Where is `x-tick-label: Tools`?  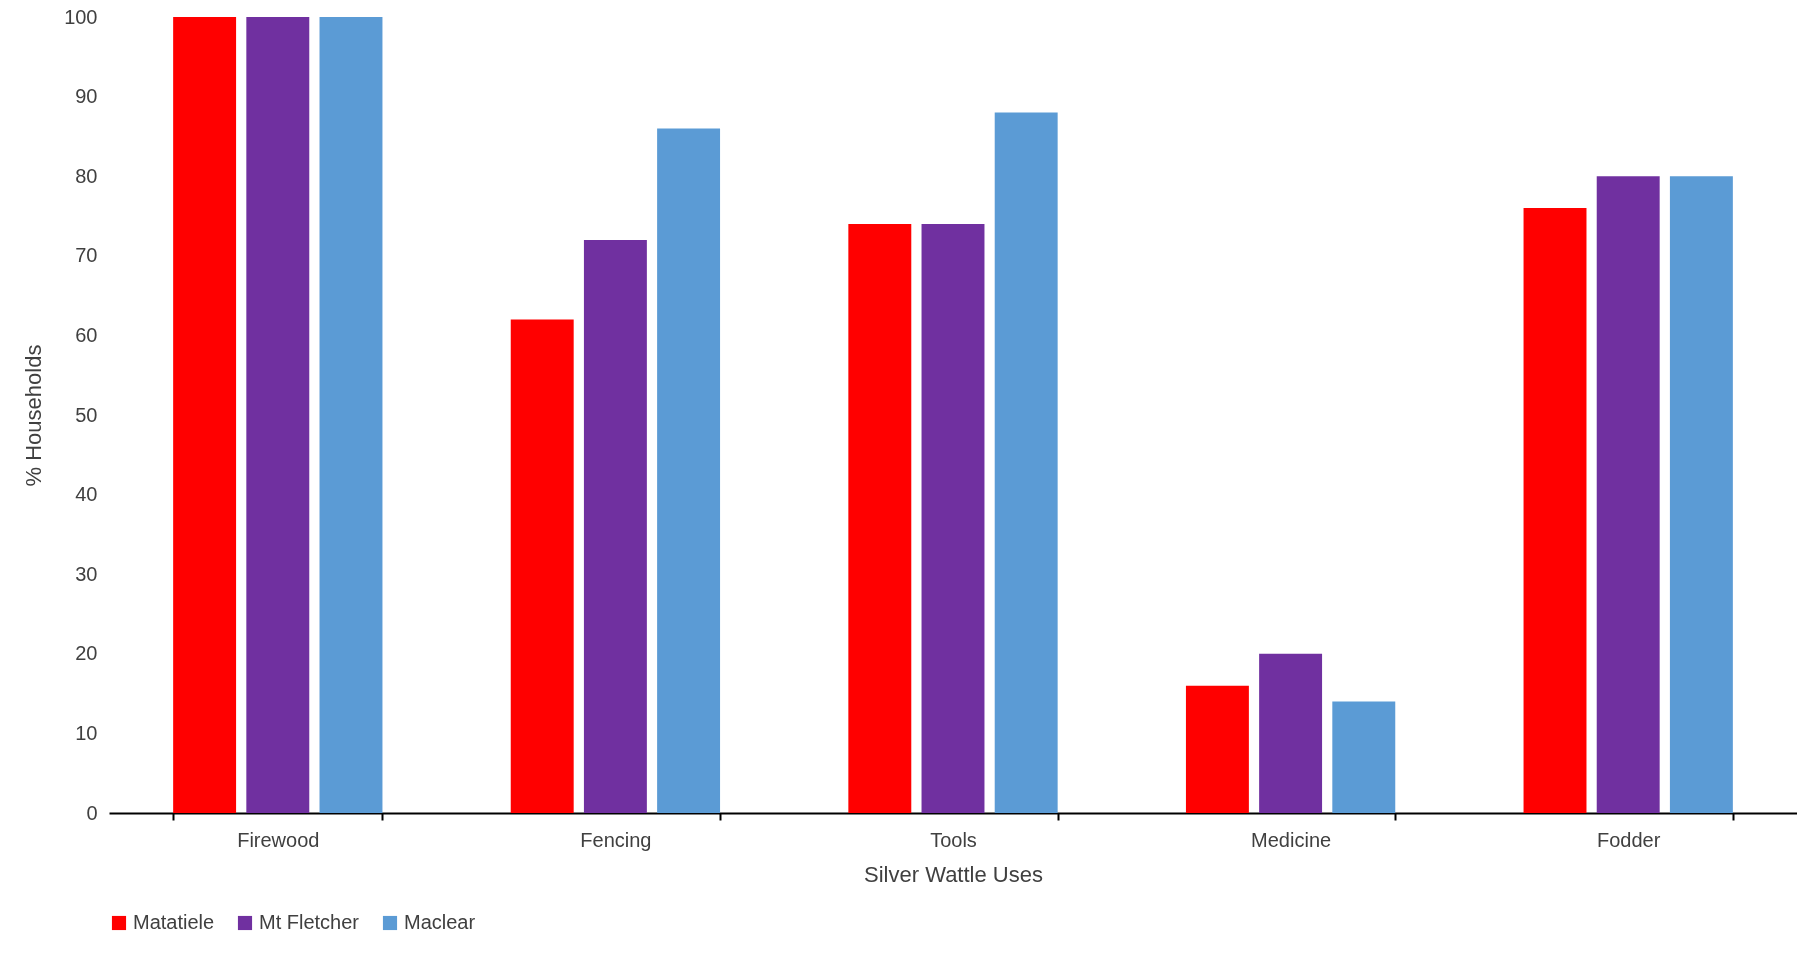
x-tick-label: Tools is located at coordinates (953, 839).